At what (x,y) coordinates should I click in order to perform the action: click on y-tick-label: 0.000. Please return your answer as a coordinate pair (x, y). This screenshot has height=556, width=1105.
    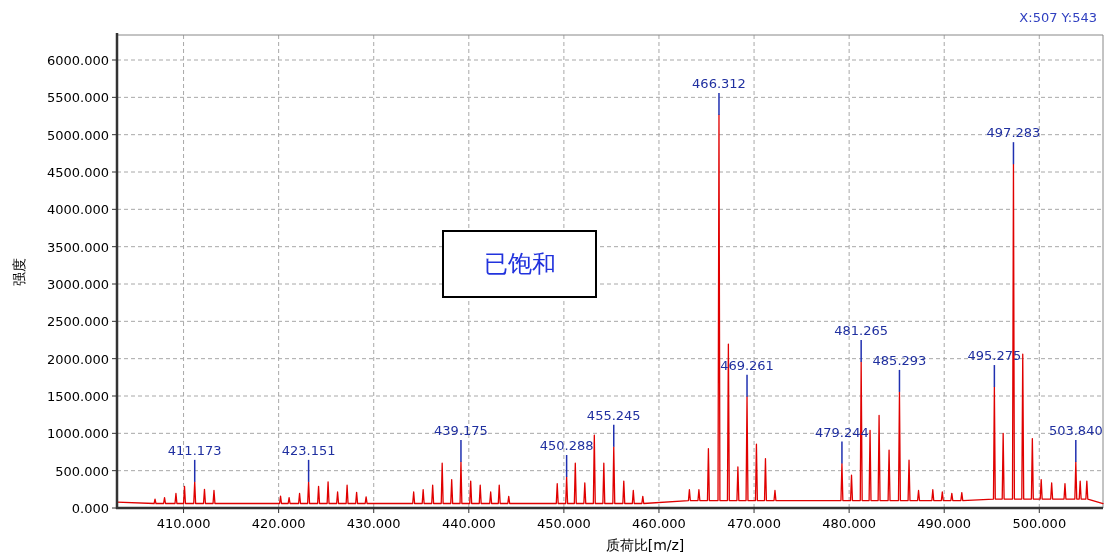
    Looking at the image, I should click on (90, 508).